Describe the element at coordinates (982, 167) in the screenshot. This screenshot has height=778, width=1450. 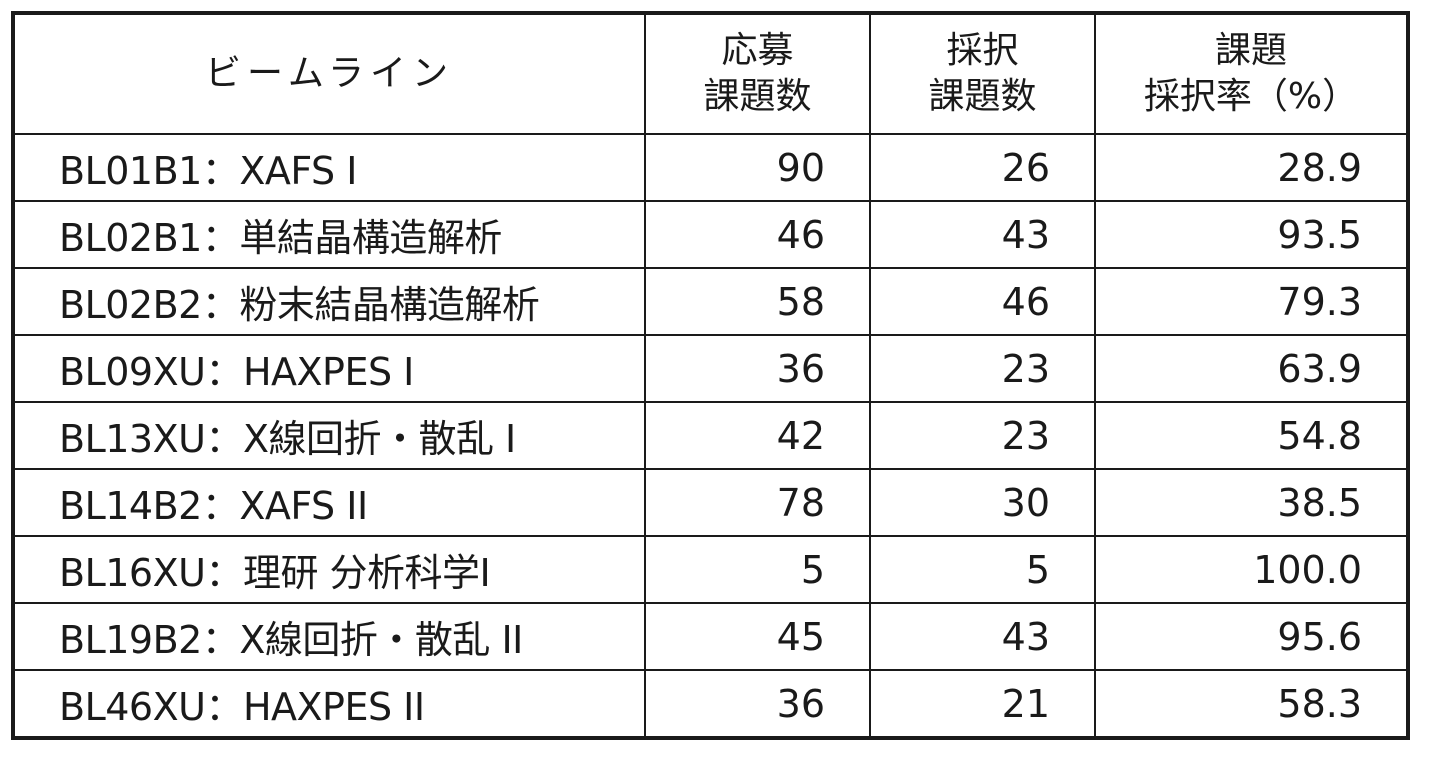
I see `cell-accepted: 26` at that location.